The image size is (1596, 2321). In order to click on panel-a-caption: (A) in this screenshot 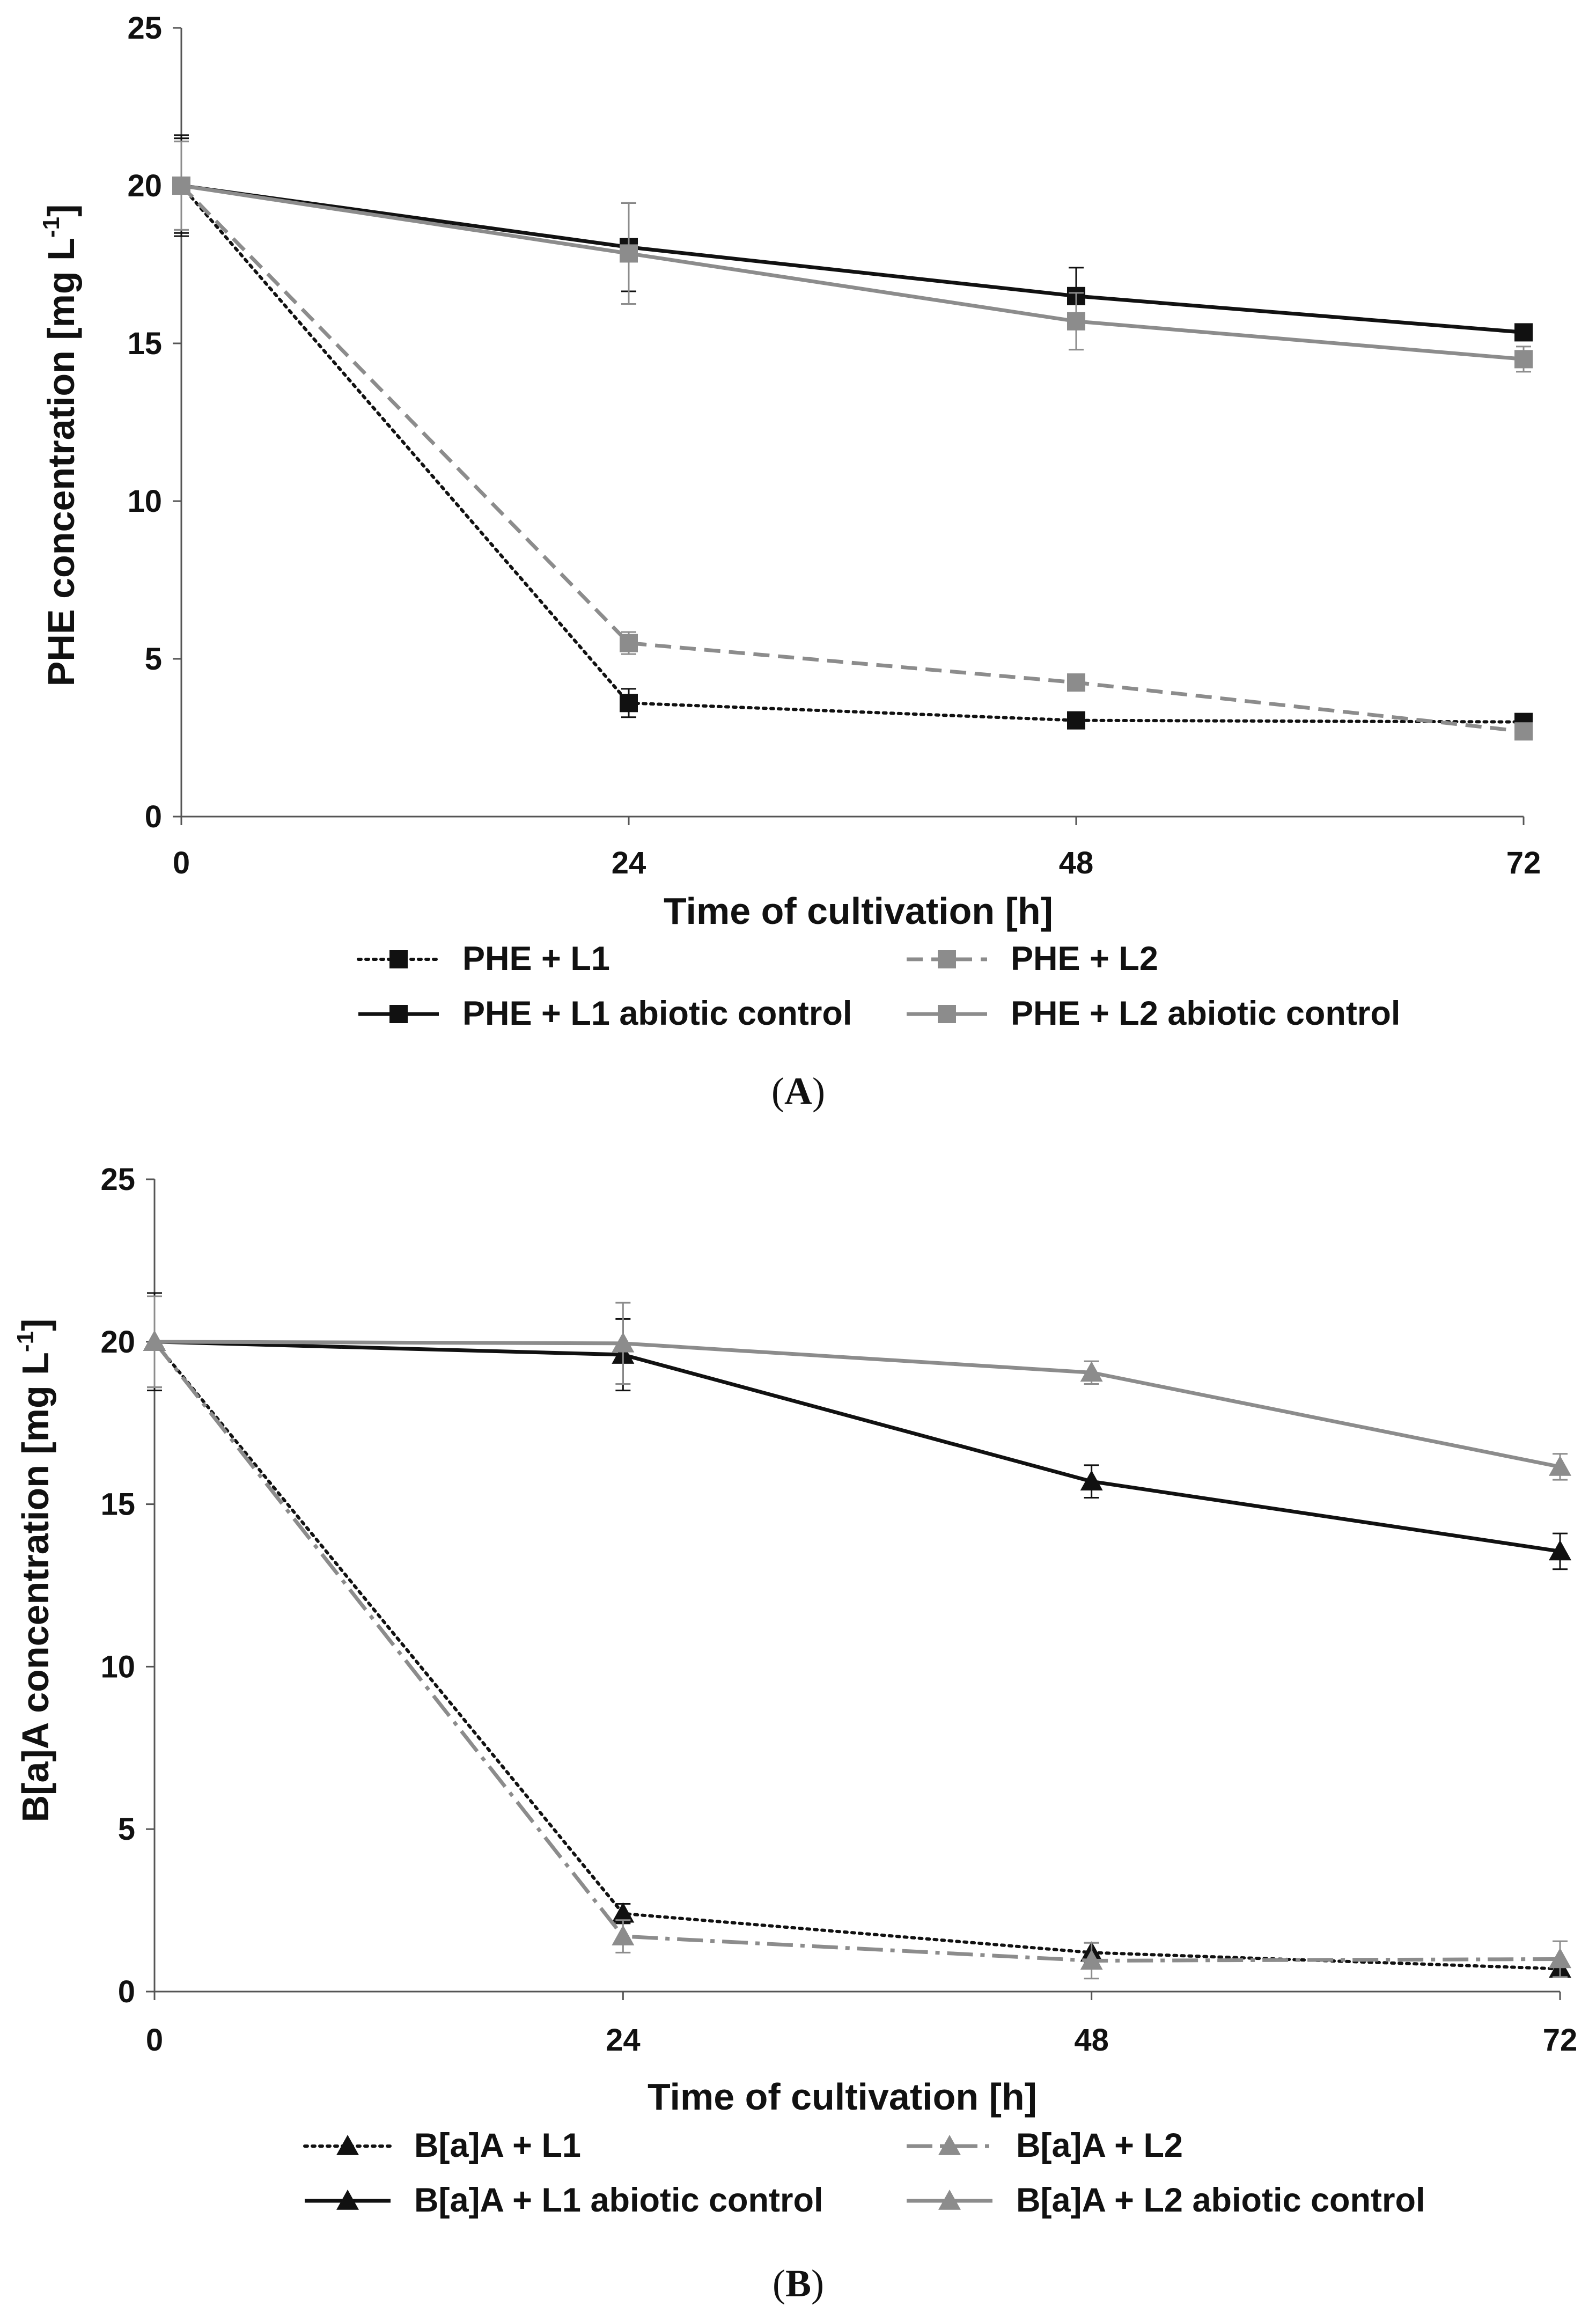, I will do `click(798, 1091)`.